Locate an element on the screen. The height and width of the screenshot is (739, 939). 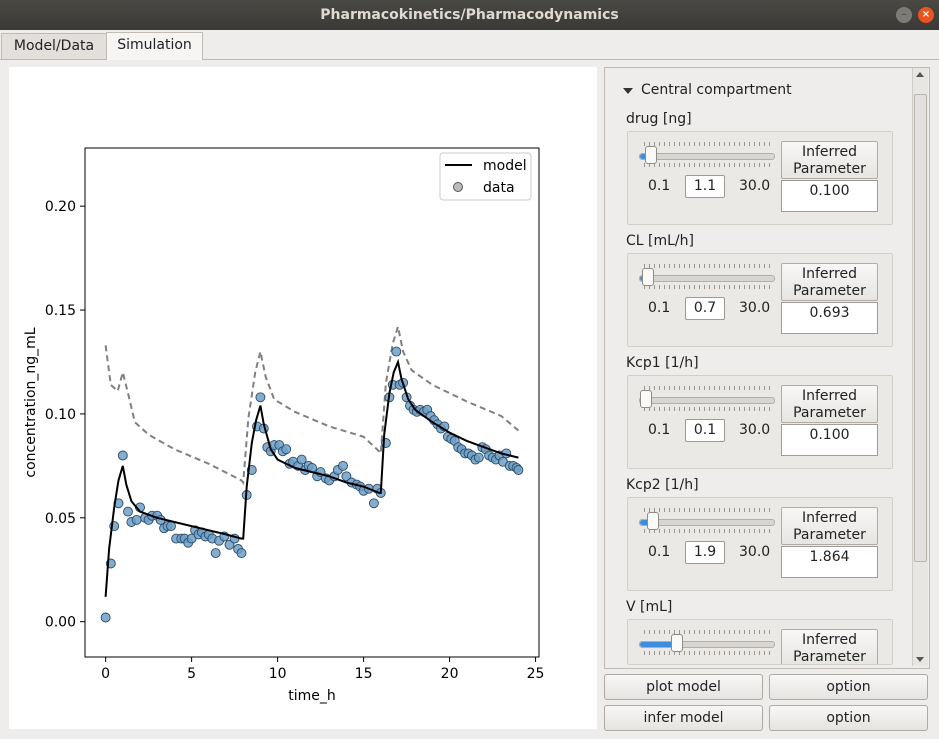
window-title: Pharmacokinetics/Pharmacodynamics is located at coordinates (469, 15).